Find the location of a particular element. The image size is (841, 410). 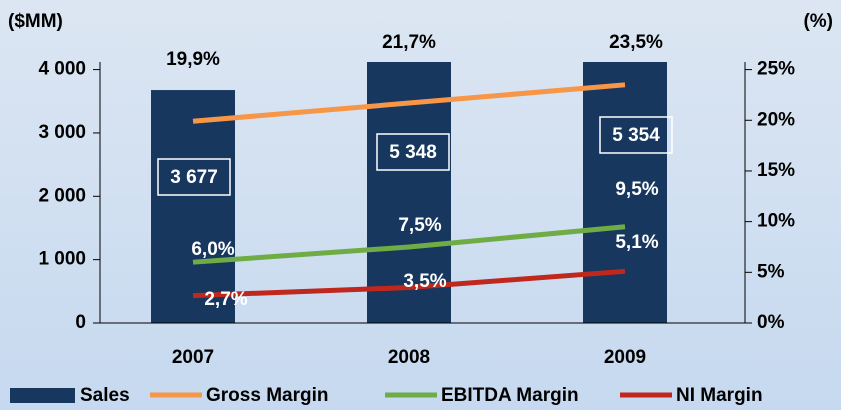

x-tick-label: 2008 is located at coordinates (409, 357).